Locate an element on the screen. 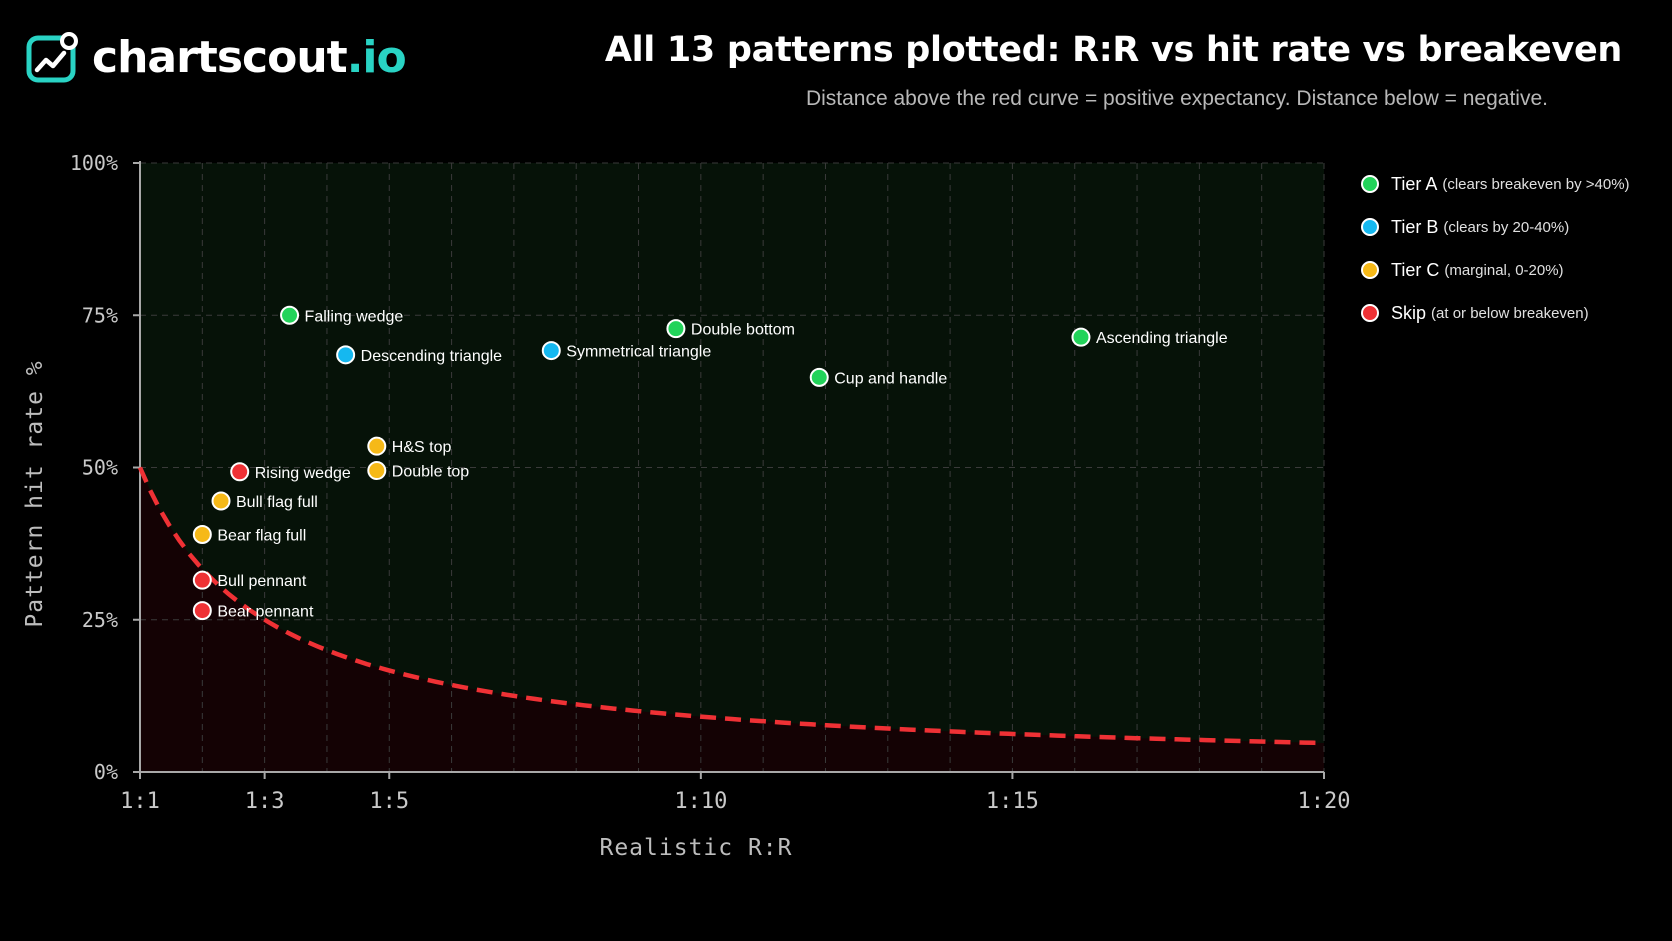 The width and height of the screenshot is (1672, 941). legend-item: Tier C (marginal, 0-20%) is located at coordinates (1495, 270).